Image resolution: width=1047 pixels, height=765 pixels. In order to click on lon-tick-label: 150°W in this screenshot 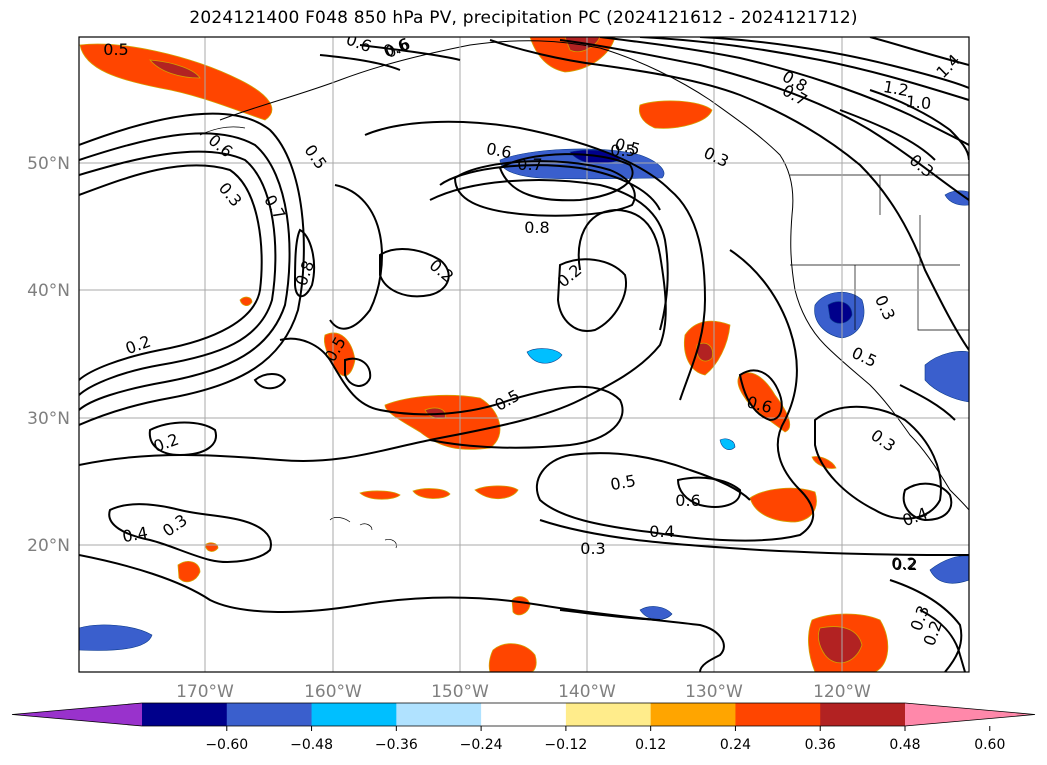, I will do `click(460, 692)`.